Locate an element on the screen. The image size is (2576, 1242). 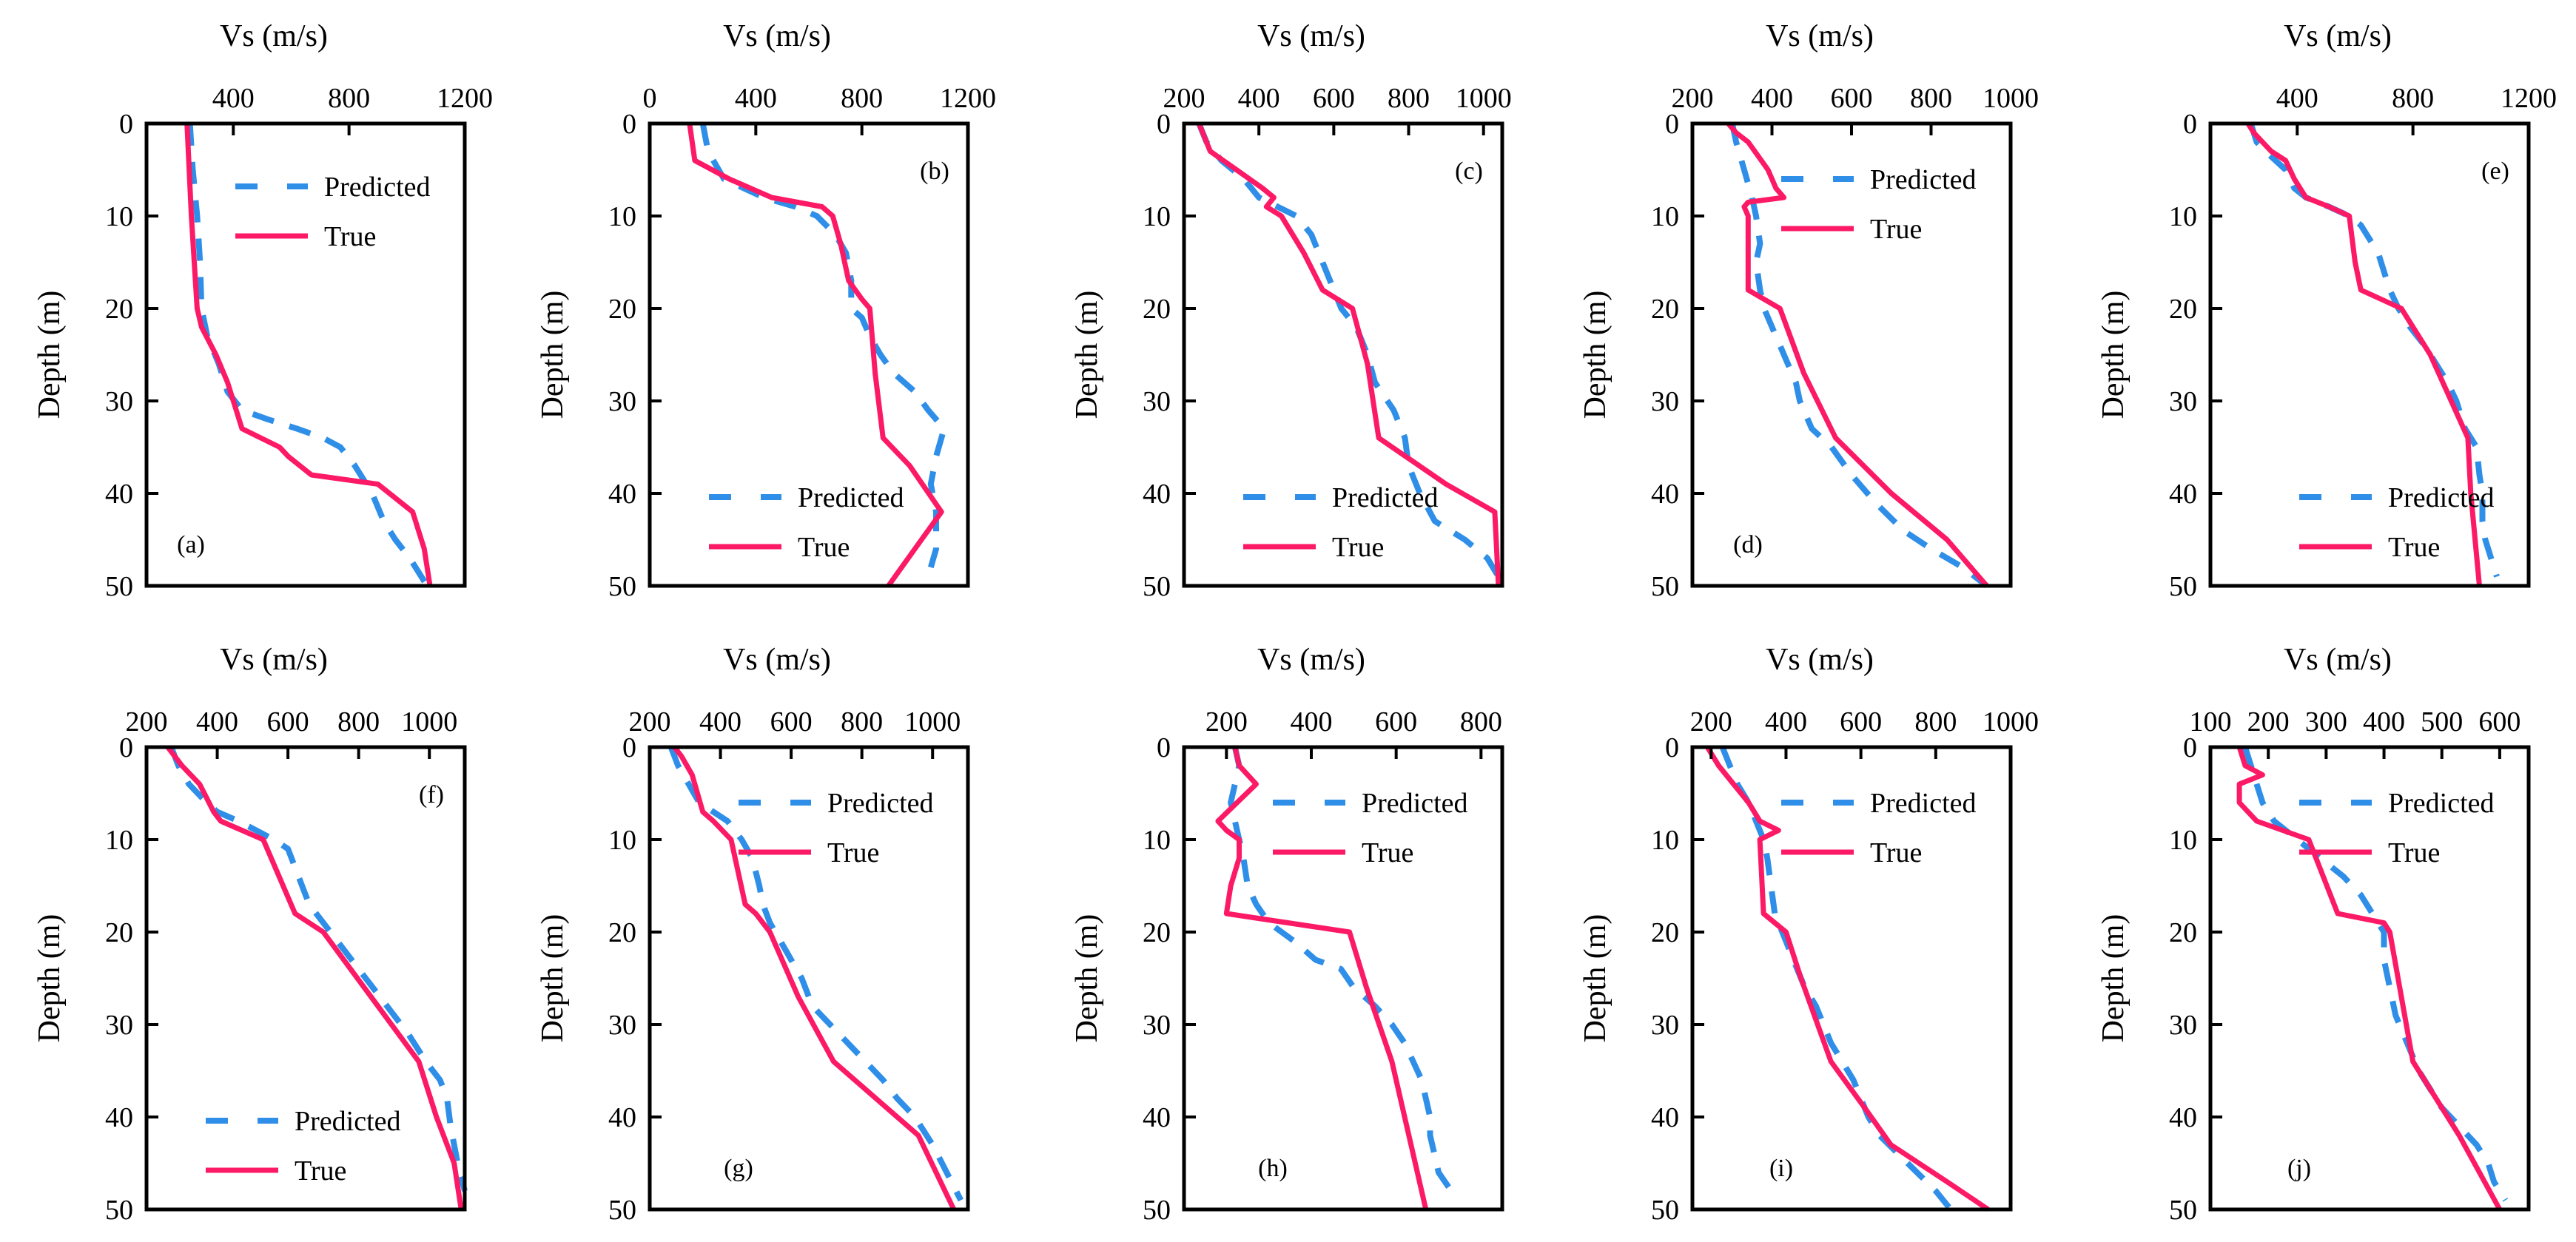
x-tick-label: 1200 is located at coordinates (2529, 98).